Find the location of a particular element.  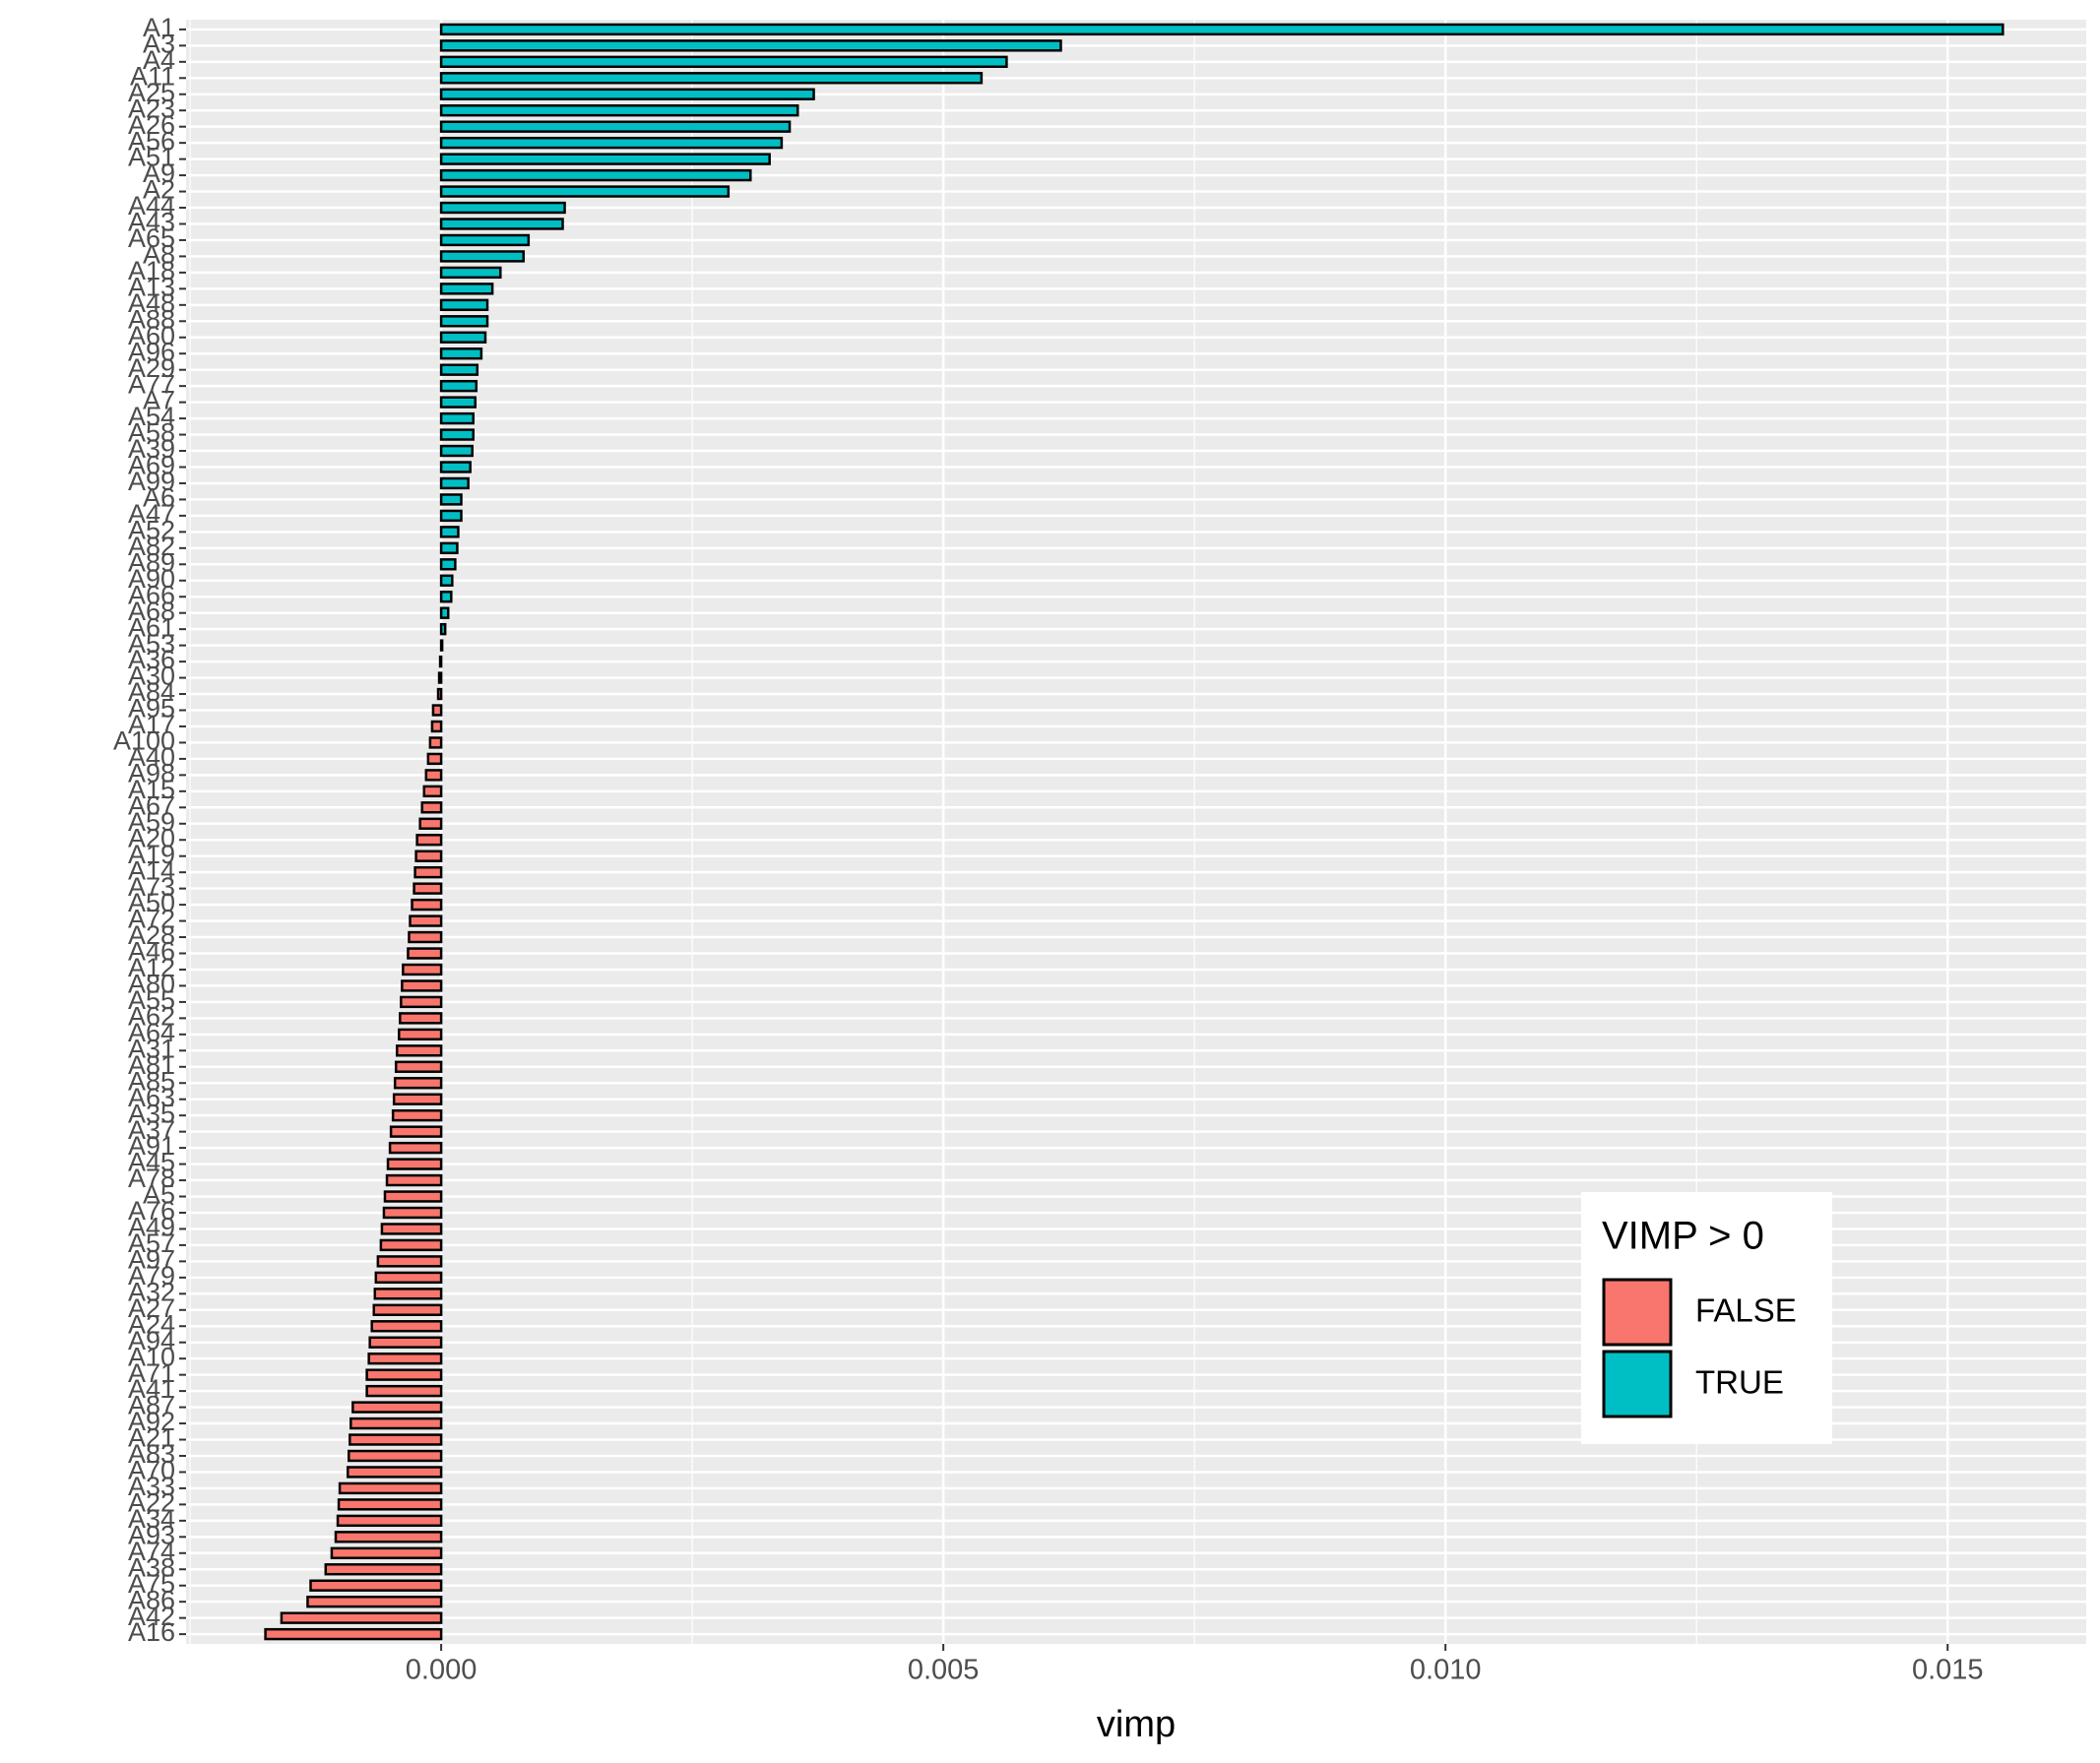

y-tick-label: A59 is located at coordinates (152, 822).